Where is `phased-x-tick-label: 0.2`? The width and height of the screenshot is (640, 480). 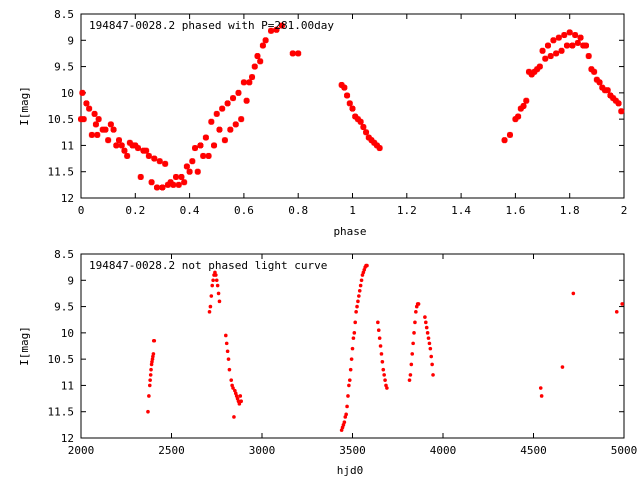 phased-x-tick-label: 0.2 is located at coordinates (135, 210).